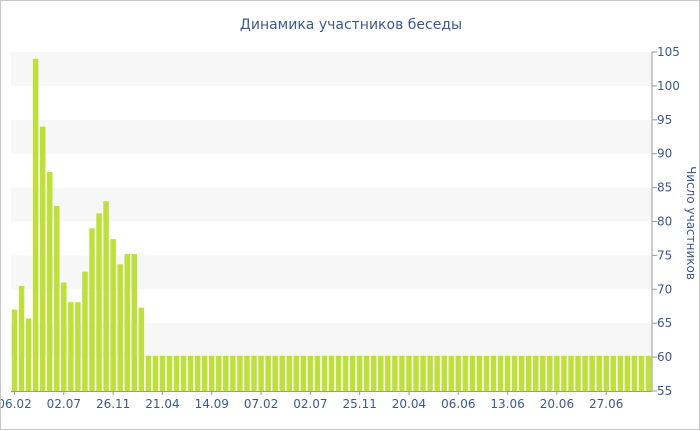  What do you see at coordinates (664, 289) in the screenshot?
I see `y-tick-label: 70` at bounding box center [664, 289].